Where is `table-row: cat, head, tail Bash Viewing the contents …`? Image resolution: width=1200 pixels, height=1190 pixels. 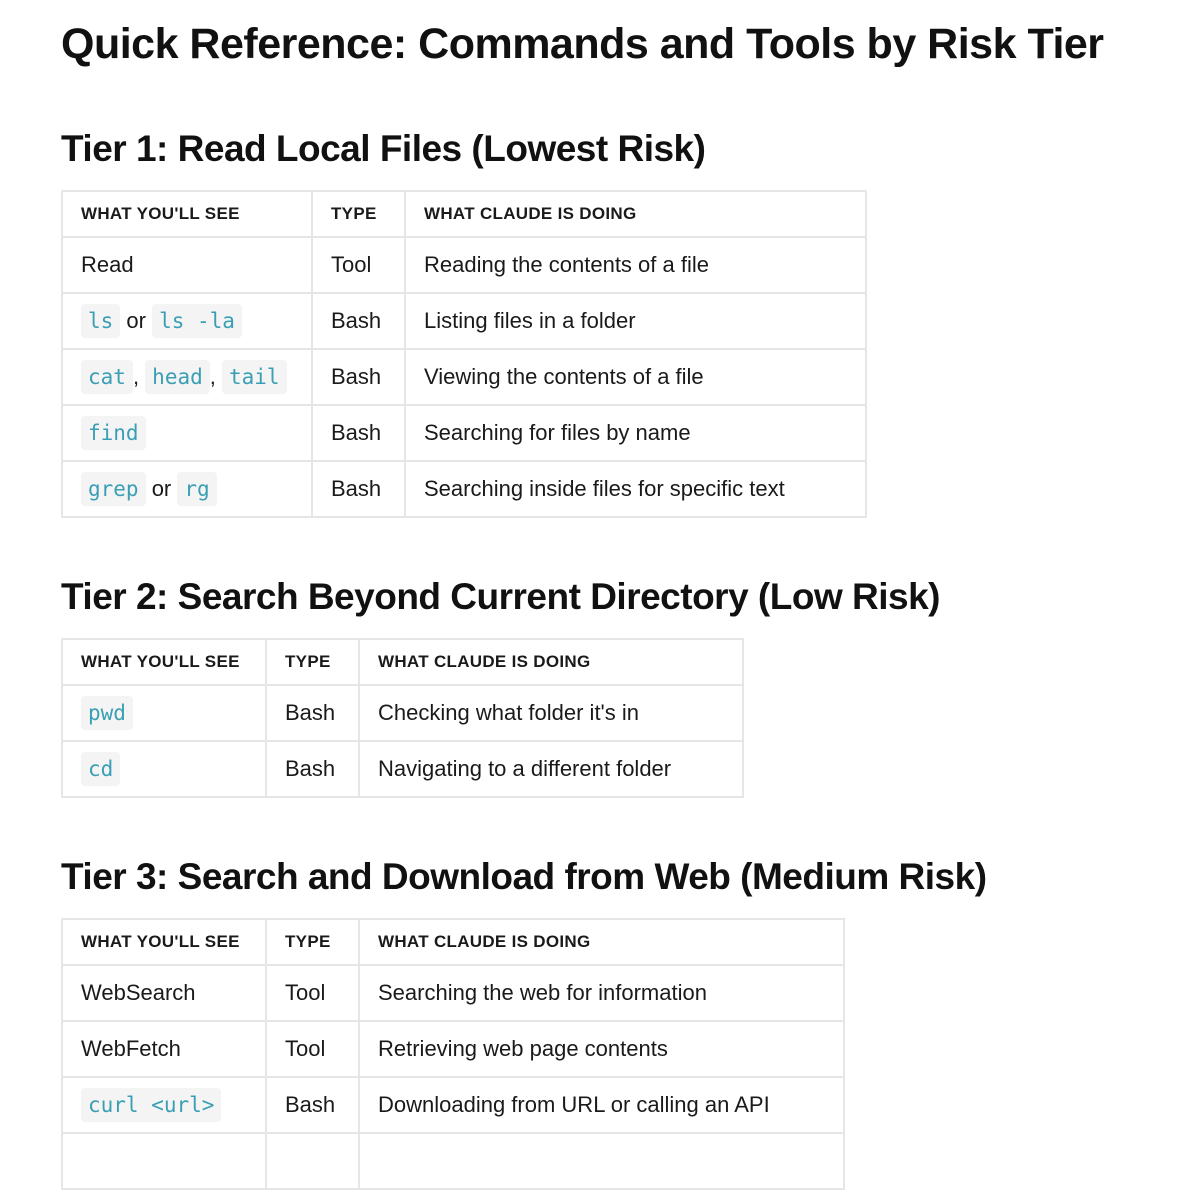
table-row: cat, head, tail Bash Viewing the contents … is located at coordinates (464, 377).